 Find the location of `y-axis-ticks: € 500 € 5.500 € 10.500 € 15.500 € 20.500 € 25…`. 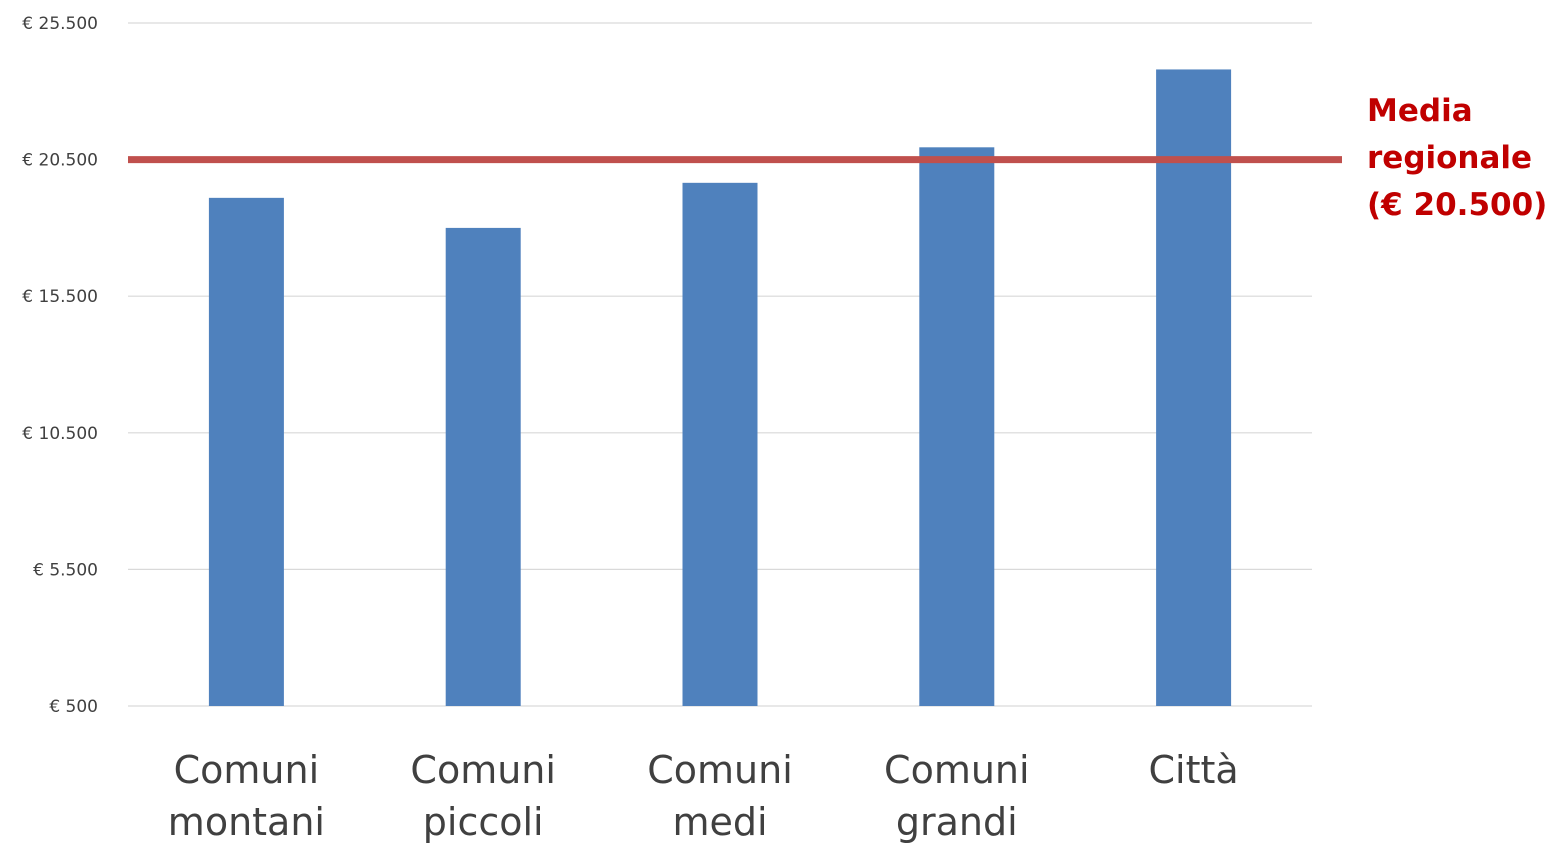

y-axis-ticks: € 500 € 5.500 € 10.500 € 15.500 € 20.500 € 25… is located at coordinates (60, 365).